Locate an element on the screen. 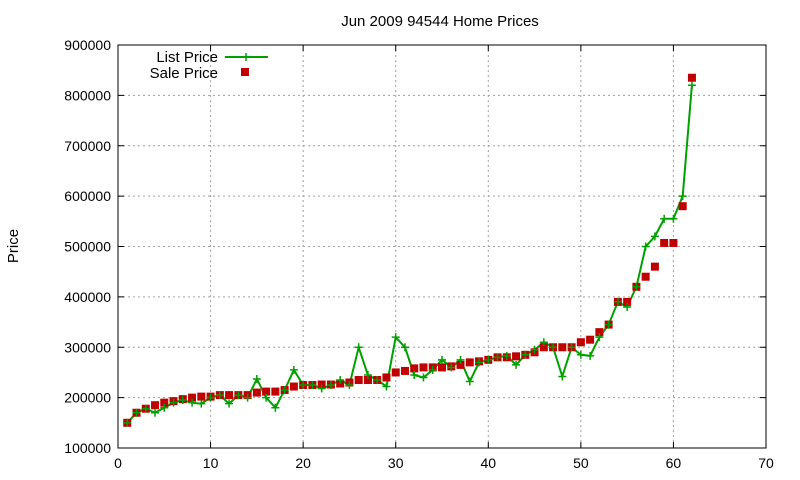 The width and height of the screenshot is (800, 480). y-tick-label: 500000 is located at coordinates (87, 247).